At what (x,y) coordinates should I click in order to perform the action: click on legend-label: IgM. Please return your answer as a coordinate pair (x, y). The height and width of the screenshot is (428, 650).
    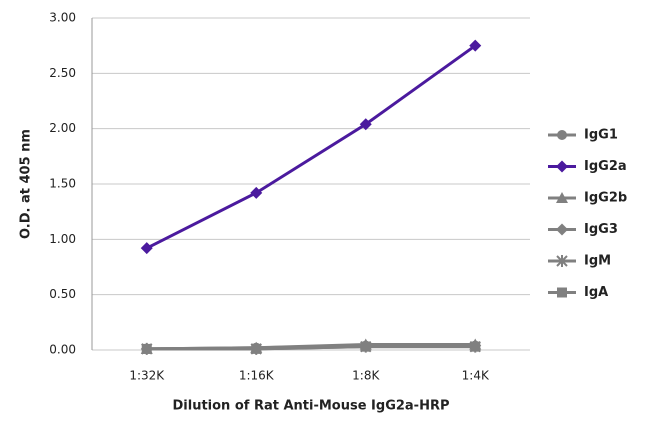
    Looking at the image, I should click on (597, 261).